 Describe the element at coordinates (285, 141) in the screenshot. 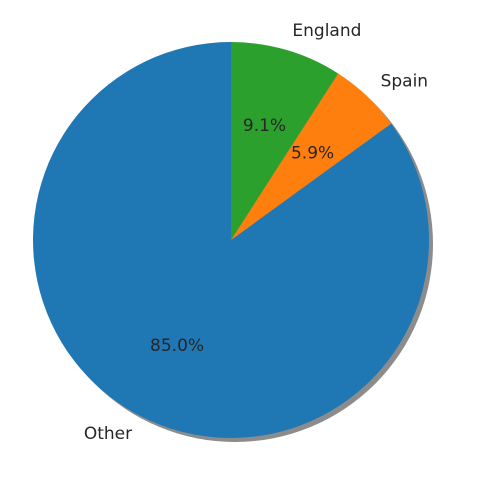

I see `pie-slice-england` at that location.